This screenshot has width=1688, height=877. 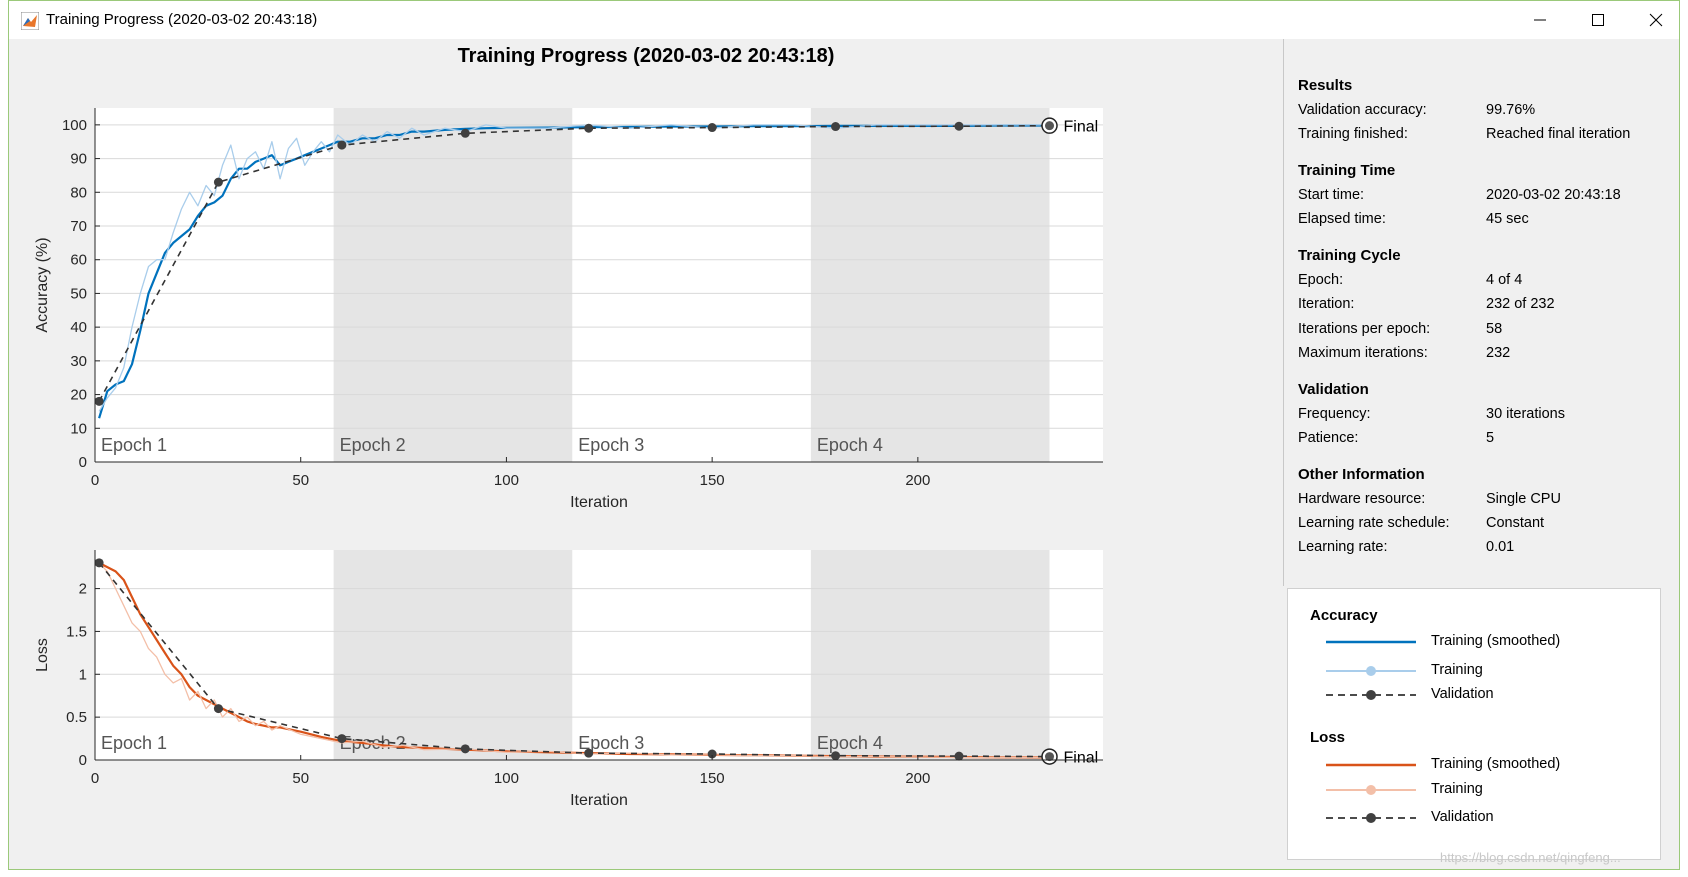 What do you see at coordinates (1523, 499) in the screenshot?
I see `hardware-resource-value: Single CPU` at bounding box center [1523, 499].